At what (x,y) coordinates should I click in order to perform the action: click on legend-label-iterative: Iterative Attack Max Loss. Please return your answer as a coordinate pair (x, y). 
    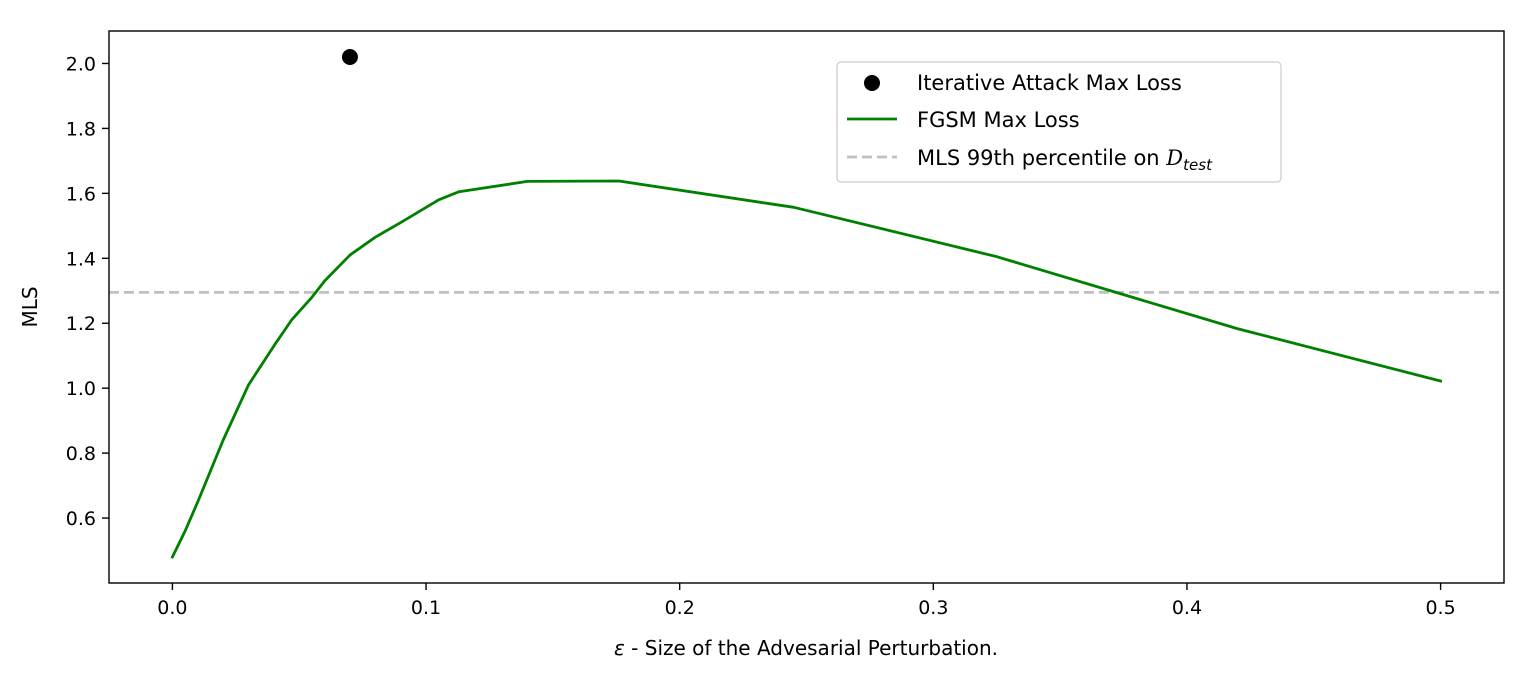
    Looking at the image, I should click on (1049, 83).